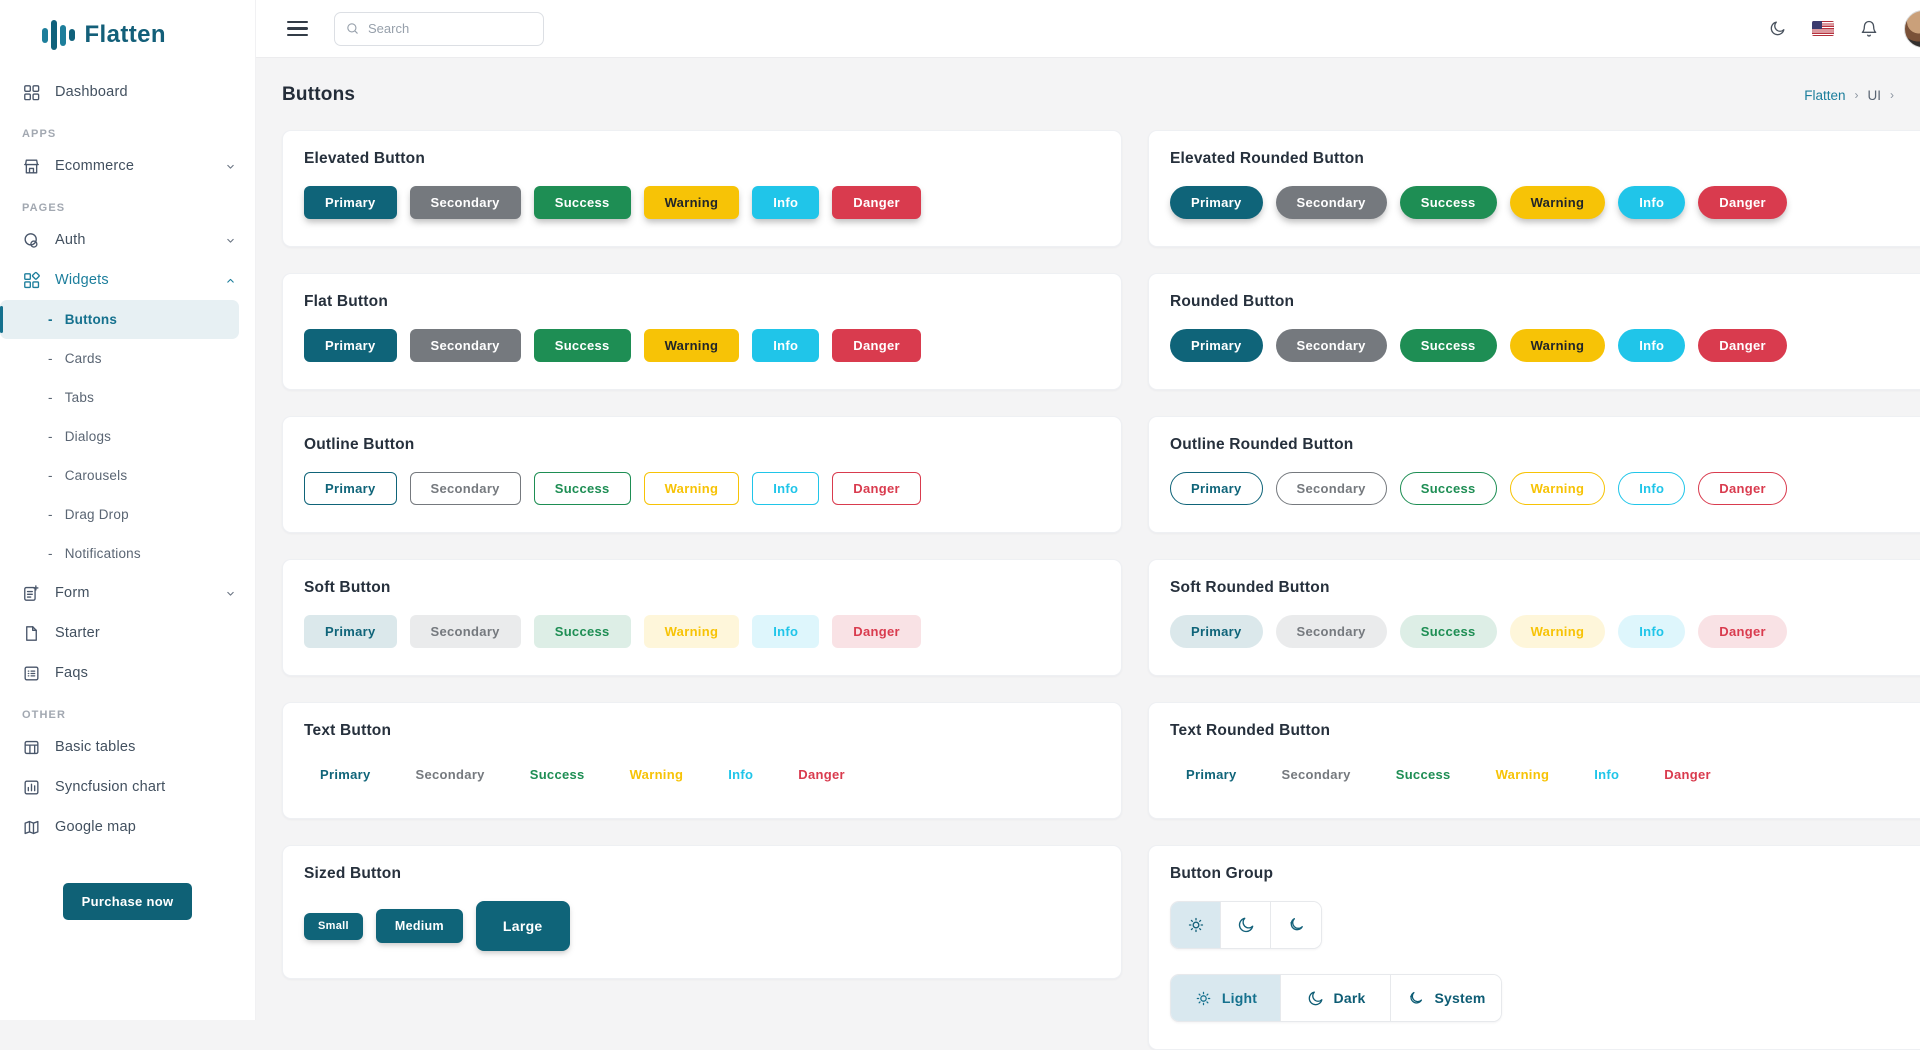 This screenshot has width=1920, height=1050. What do you see at coordinates (1211, 774) in the screenshot?
I see `text-rounded-primary-button: Primary` at bounding box center [1211, 774].